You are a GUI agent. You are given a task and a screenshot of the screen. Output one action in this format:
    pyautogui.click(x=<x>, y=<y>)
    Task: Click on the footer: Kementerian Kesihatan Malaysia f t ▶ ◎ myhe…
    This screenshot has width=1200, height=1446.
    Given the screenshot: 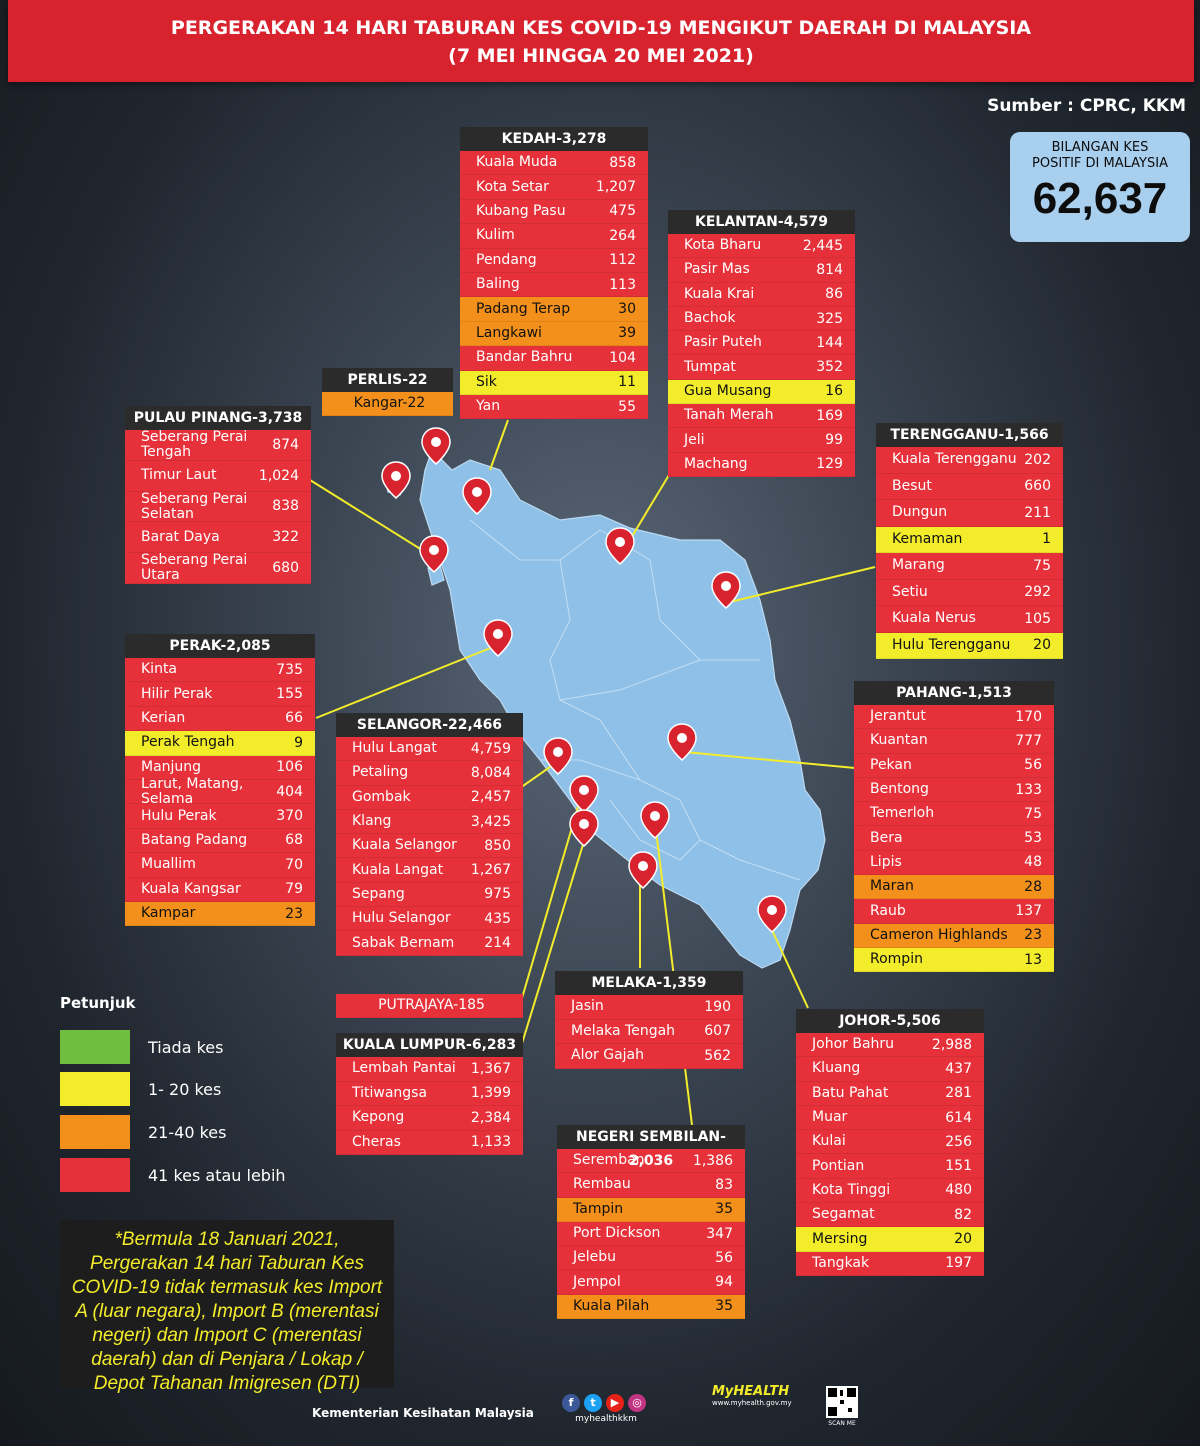 What is the action you would take?
    pyautogui.click(x=600, y=1412)
    